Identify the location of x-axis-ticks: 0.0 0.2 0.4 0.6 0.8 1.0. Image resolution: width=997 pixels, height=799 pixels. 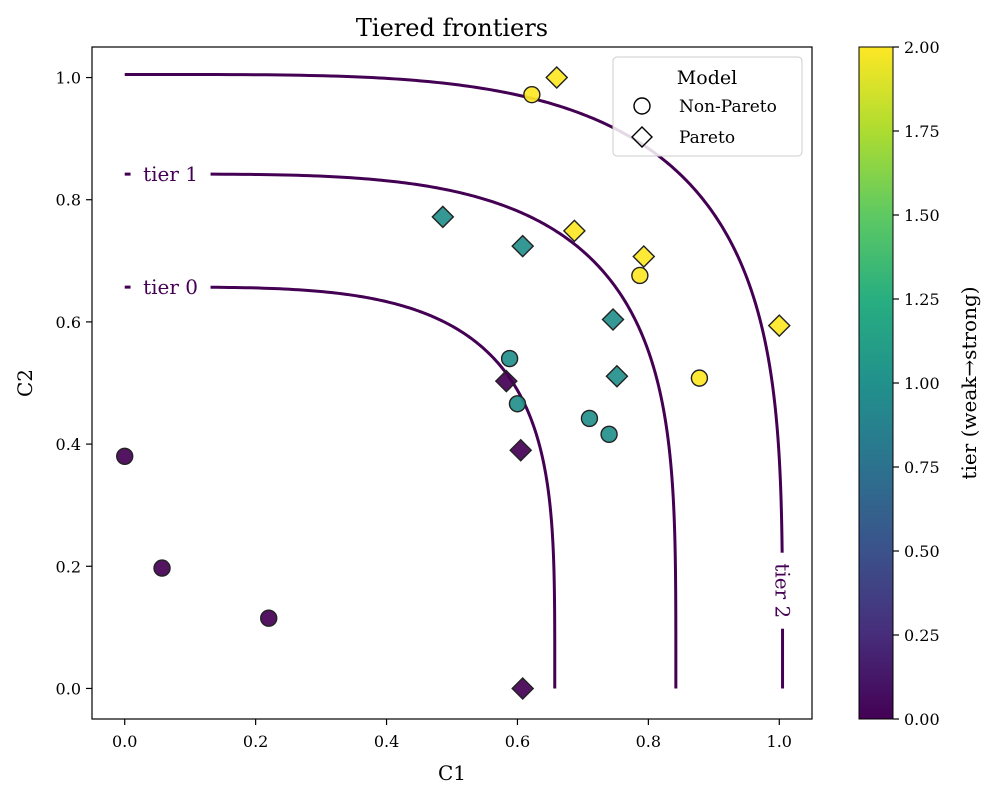
(452, 735).